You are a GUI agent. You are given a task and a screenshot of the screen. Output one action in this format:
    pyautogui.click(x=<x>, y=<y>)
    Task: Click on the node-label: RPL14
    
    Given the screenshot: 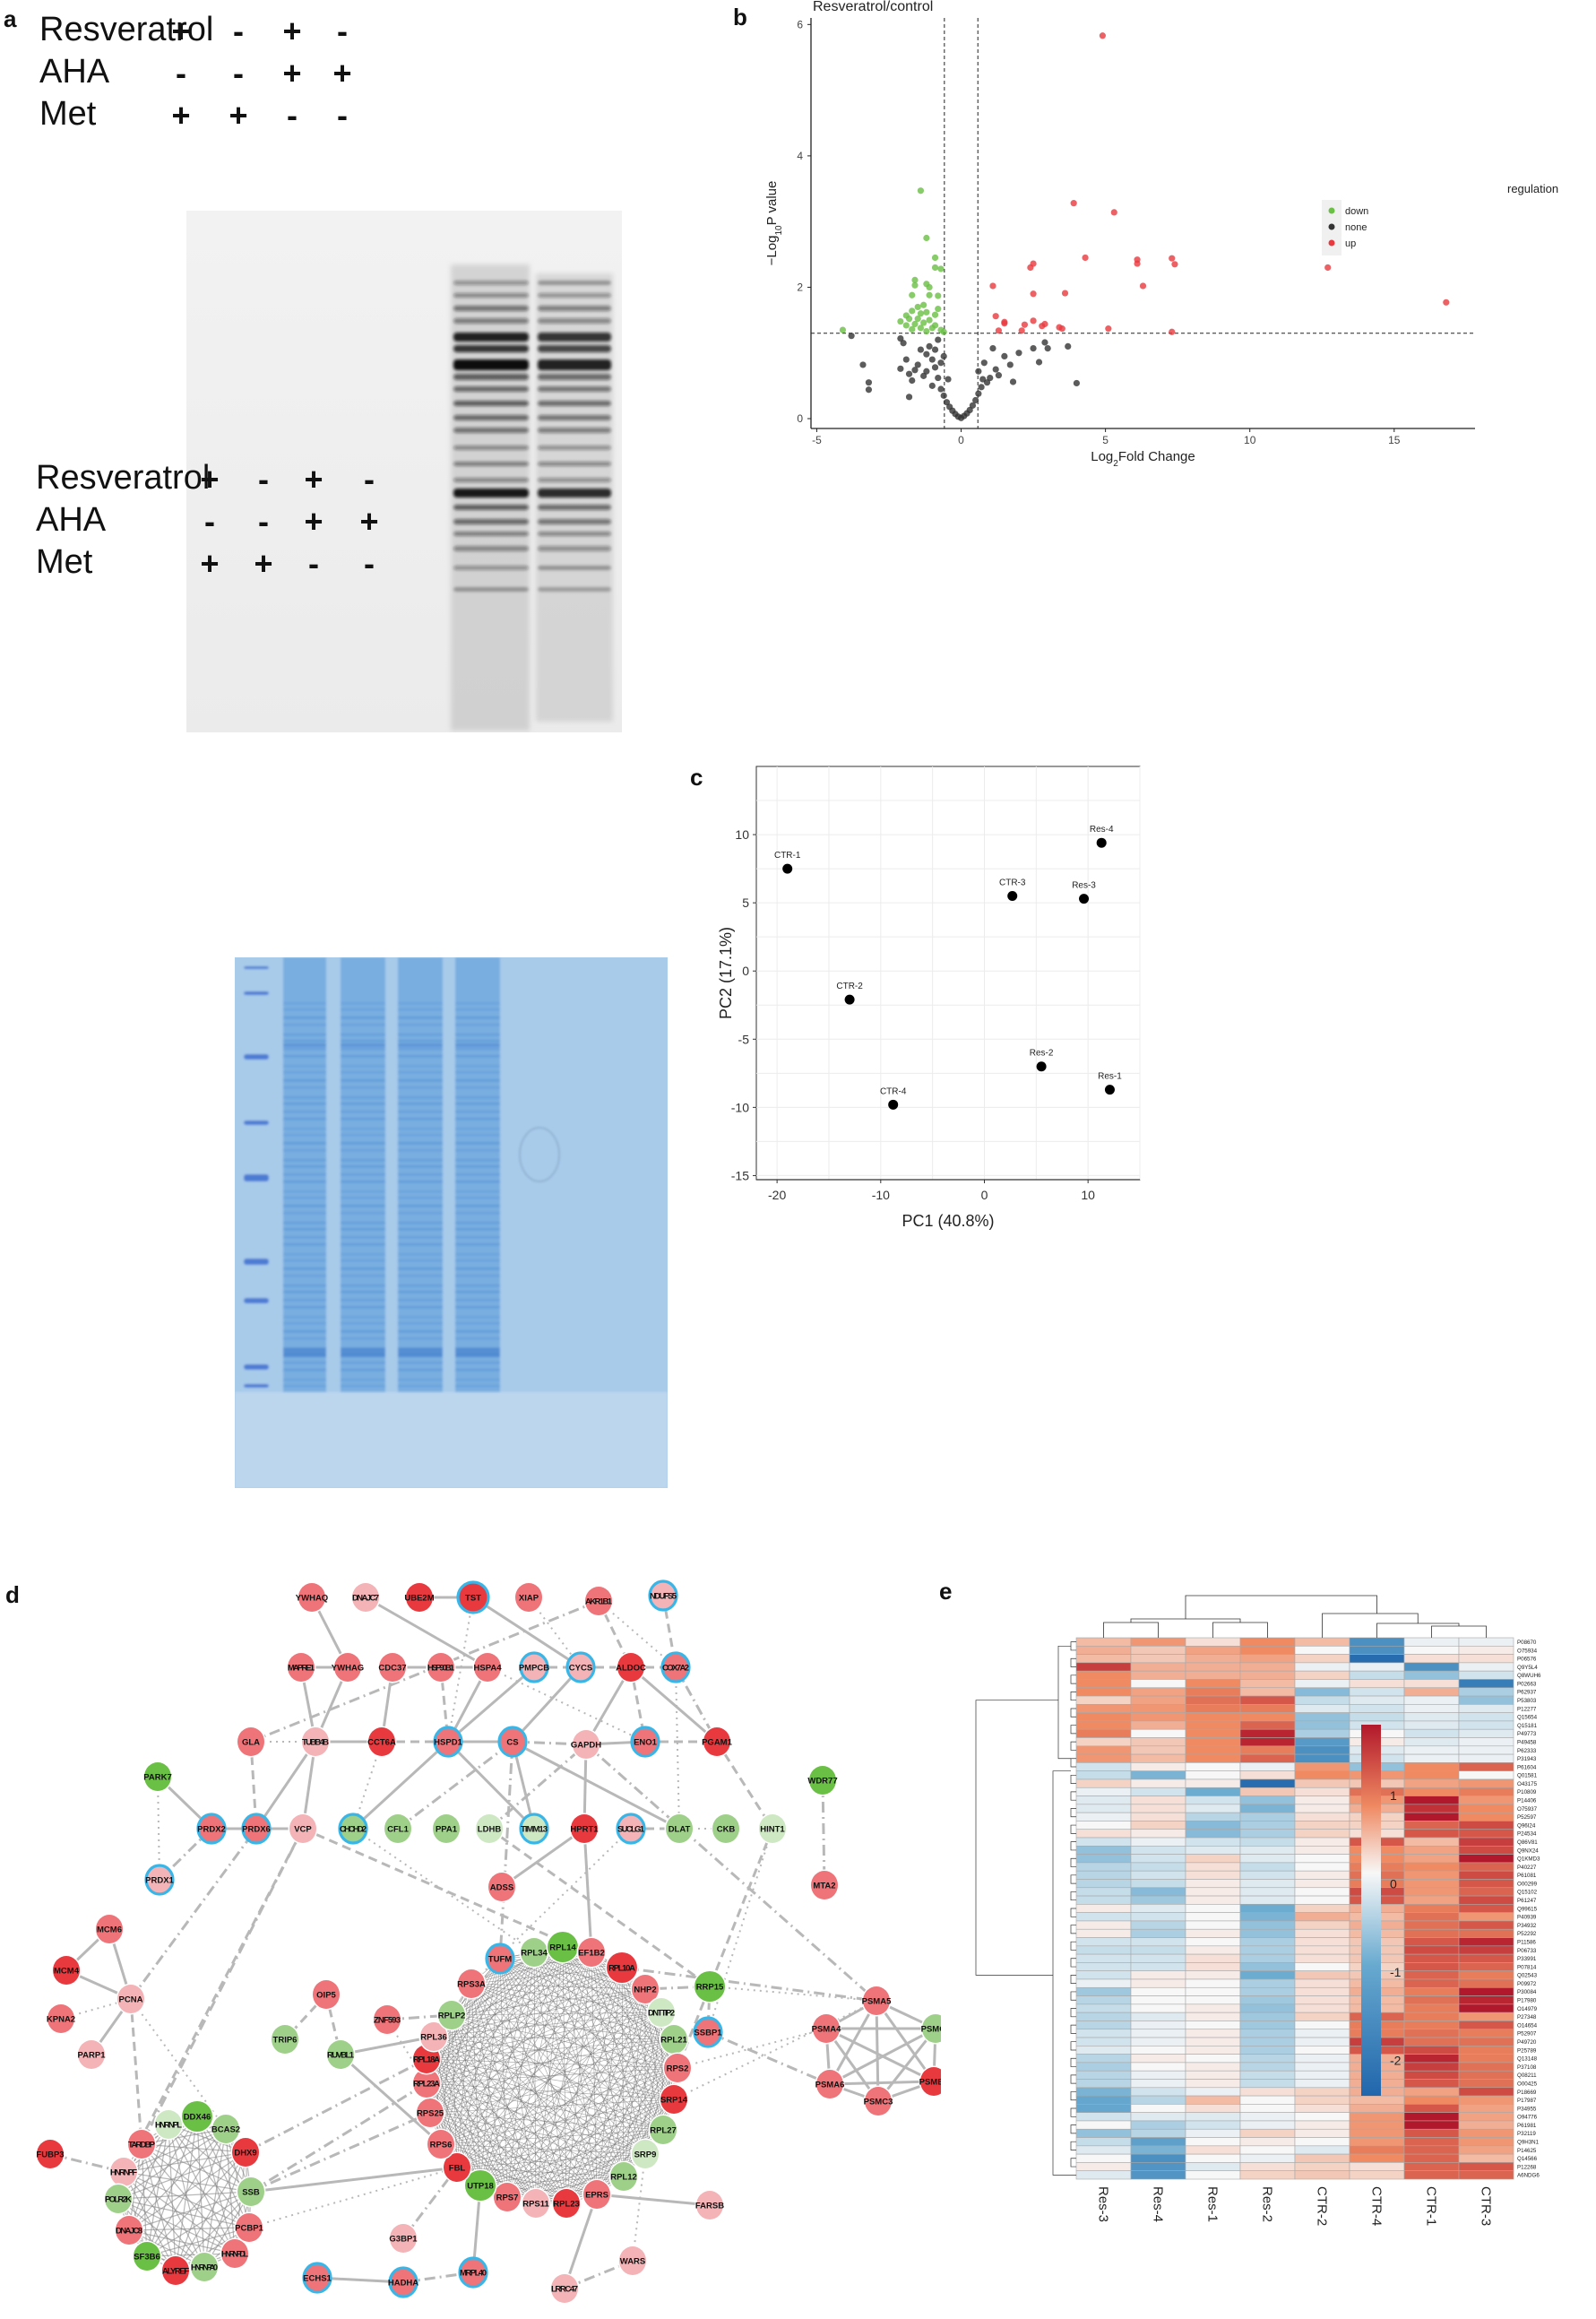 What is the action you would take?
    pyautogui.click(x=562, y=1948)
    